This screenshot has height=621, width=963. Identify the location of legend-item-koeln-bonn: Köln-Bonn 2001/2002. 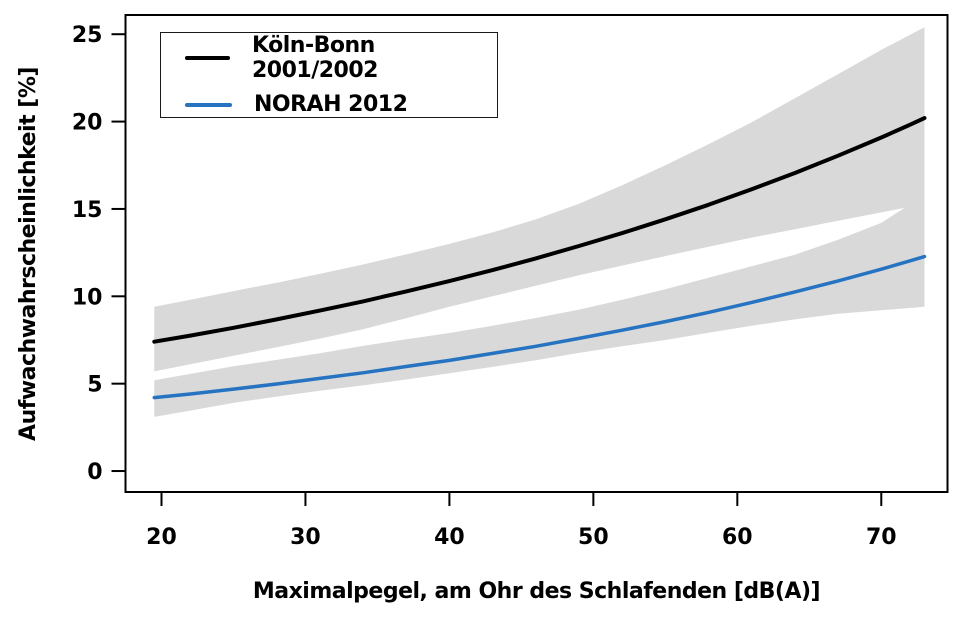
(341, 58).